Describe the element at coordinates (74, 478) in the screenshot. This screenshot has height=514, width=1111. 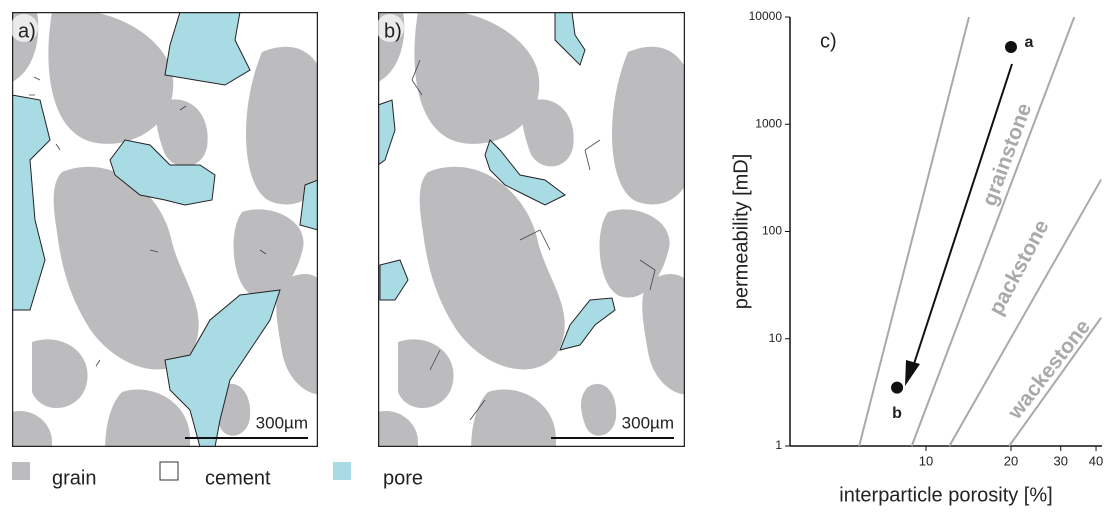
I see `legend-label: grain` at that location.